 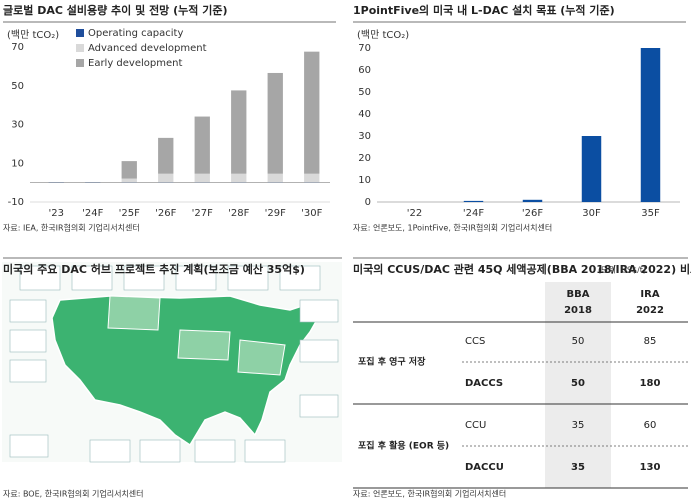 What do you see at coordinates (185, 371) in the screenshot?
I see `map-land` at bounding box center [185, 371].